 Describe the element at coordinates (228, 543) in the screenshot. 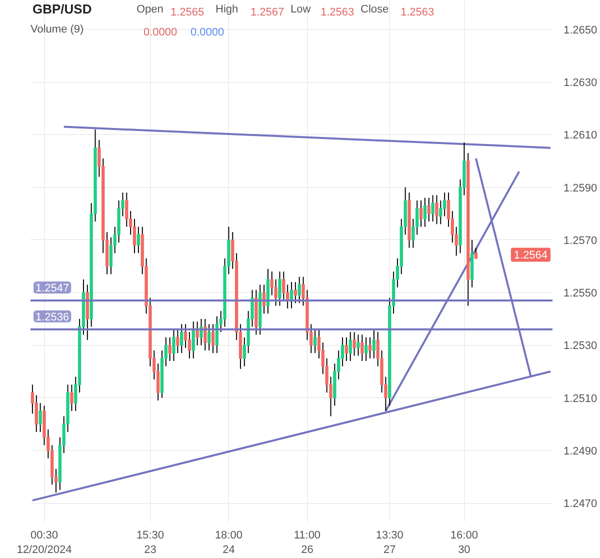

I see `x-tick-label: 18:00 24` at that location.